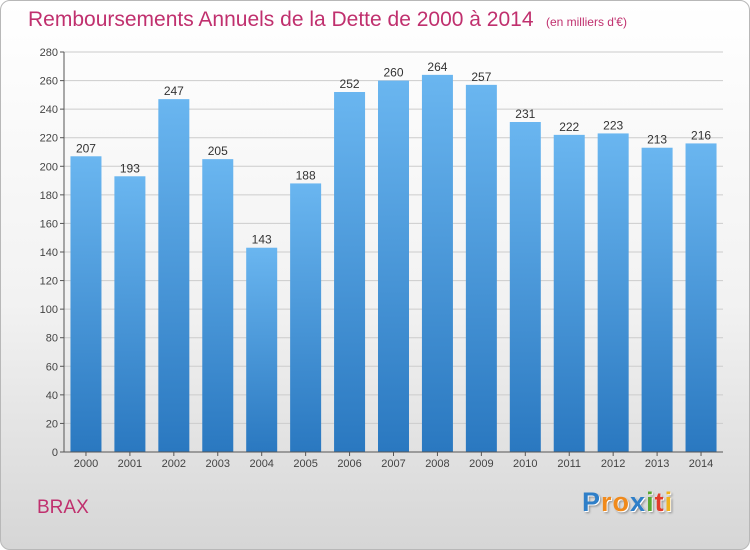  I want to click on x-tick-label: 2007, so click(393, 464).